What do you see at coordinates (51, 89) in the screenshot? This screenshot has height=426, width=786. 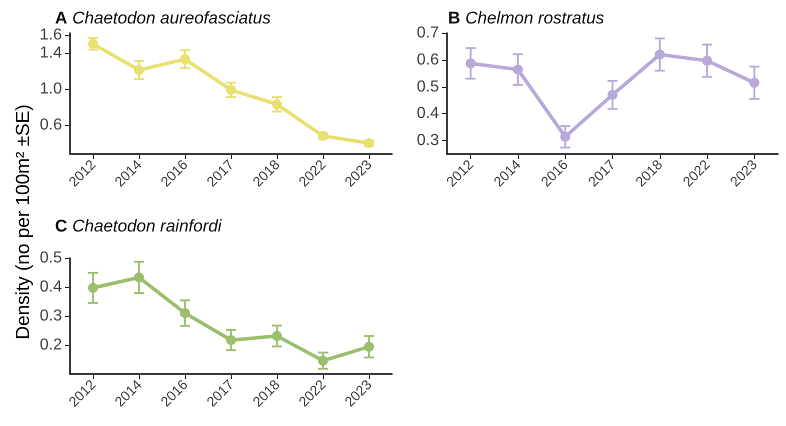 I see `y-tick-label: 1.0` at bounding box center [51, 89].